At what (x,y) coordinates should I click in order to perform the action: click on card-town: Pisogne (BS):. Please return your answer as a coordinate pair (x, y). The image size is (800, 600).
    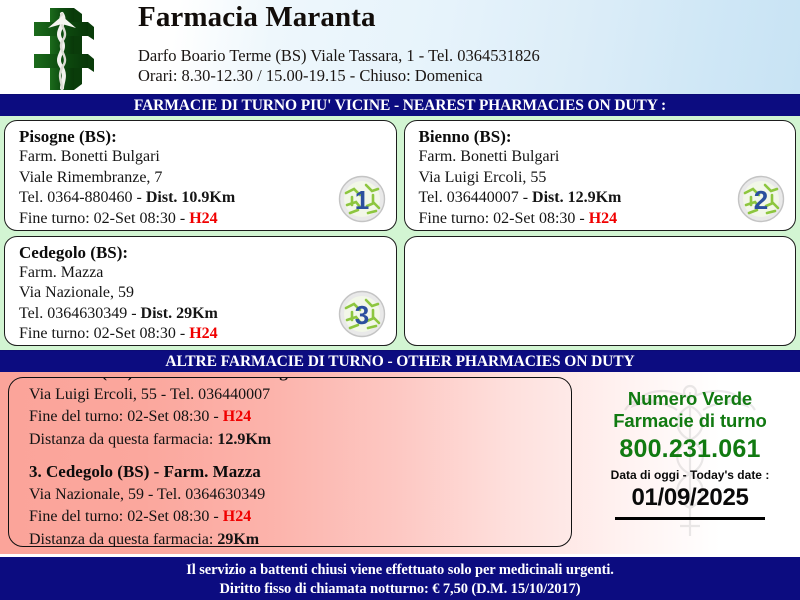
    Looking at the image, I should click on (68, 136).